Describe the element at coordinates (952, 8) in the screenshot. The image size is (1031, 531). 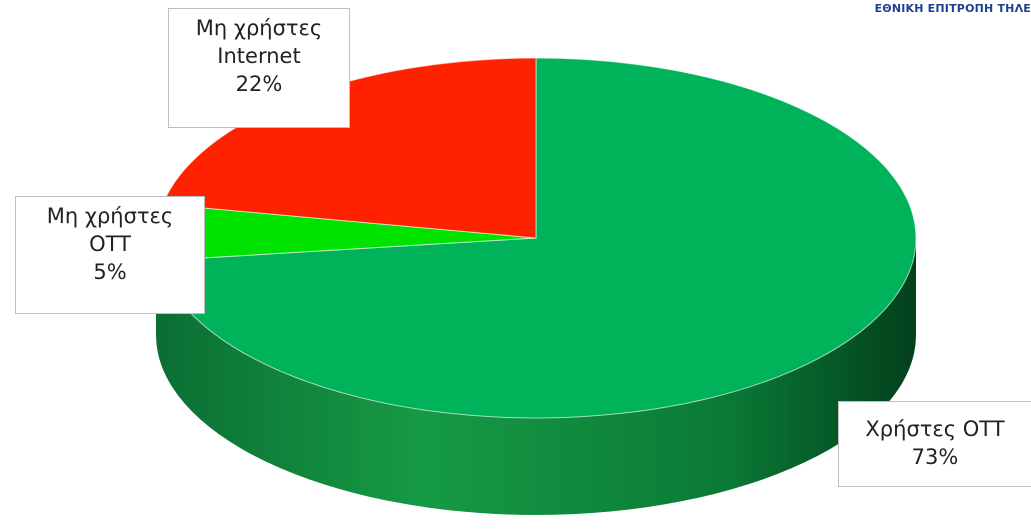
I see `organization-header: ΕΘΝΙΚΗ ΕΠΙΤΡΟΠΗ ΤΗΛΕ` at that location.